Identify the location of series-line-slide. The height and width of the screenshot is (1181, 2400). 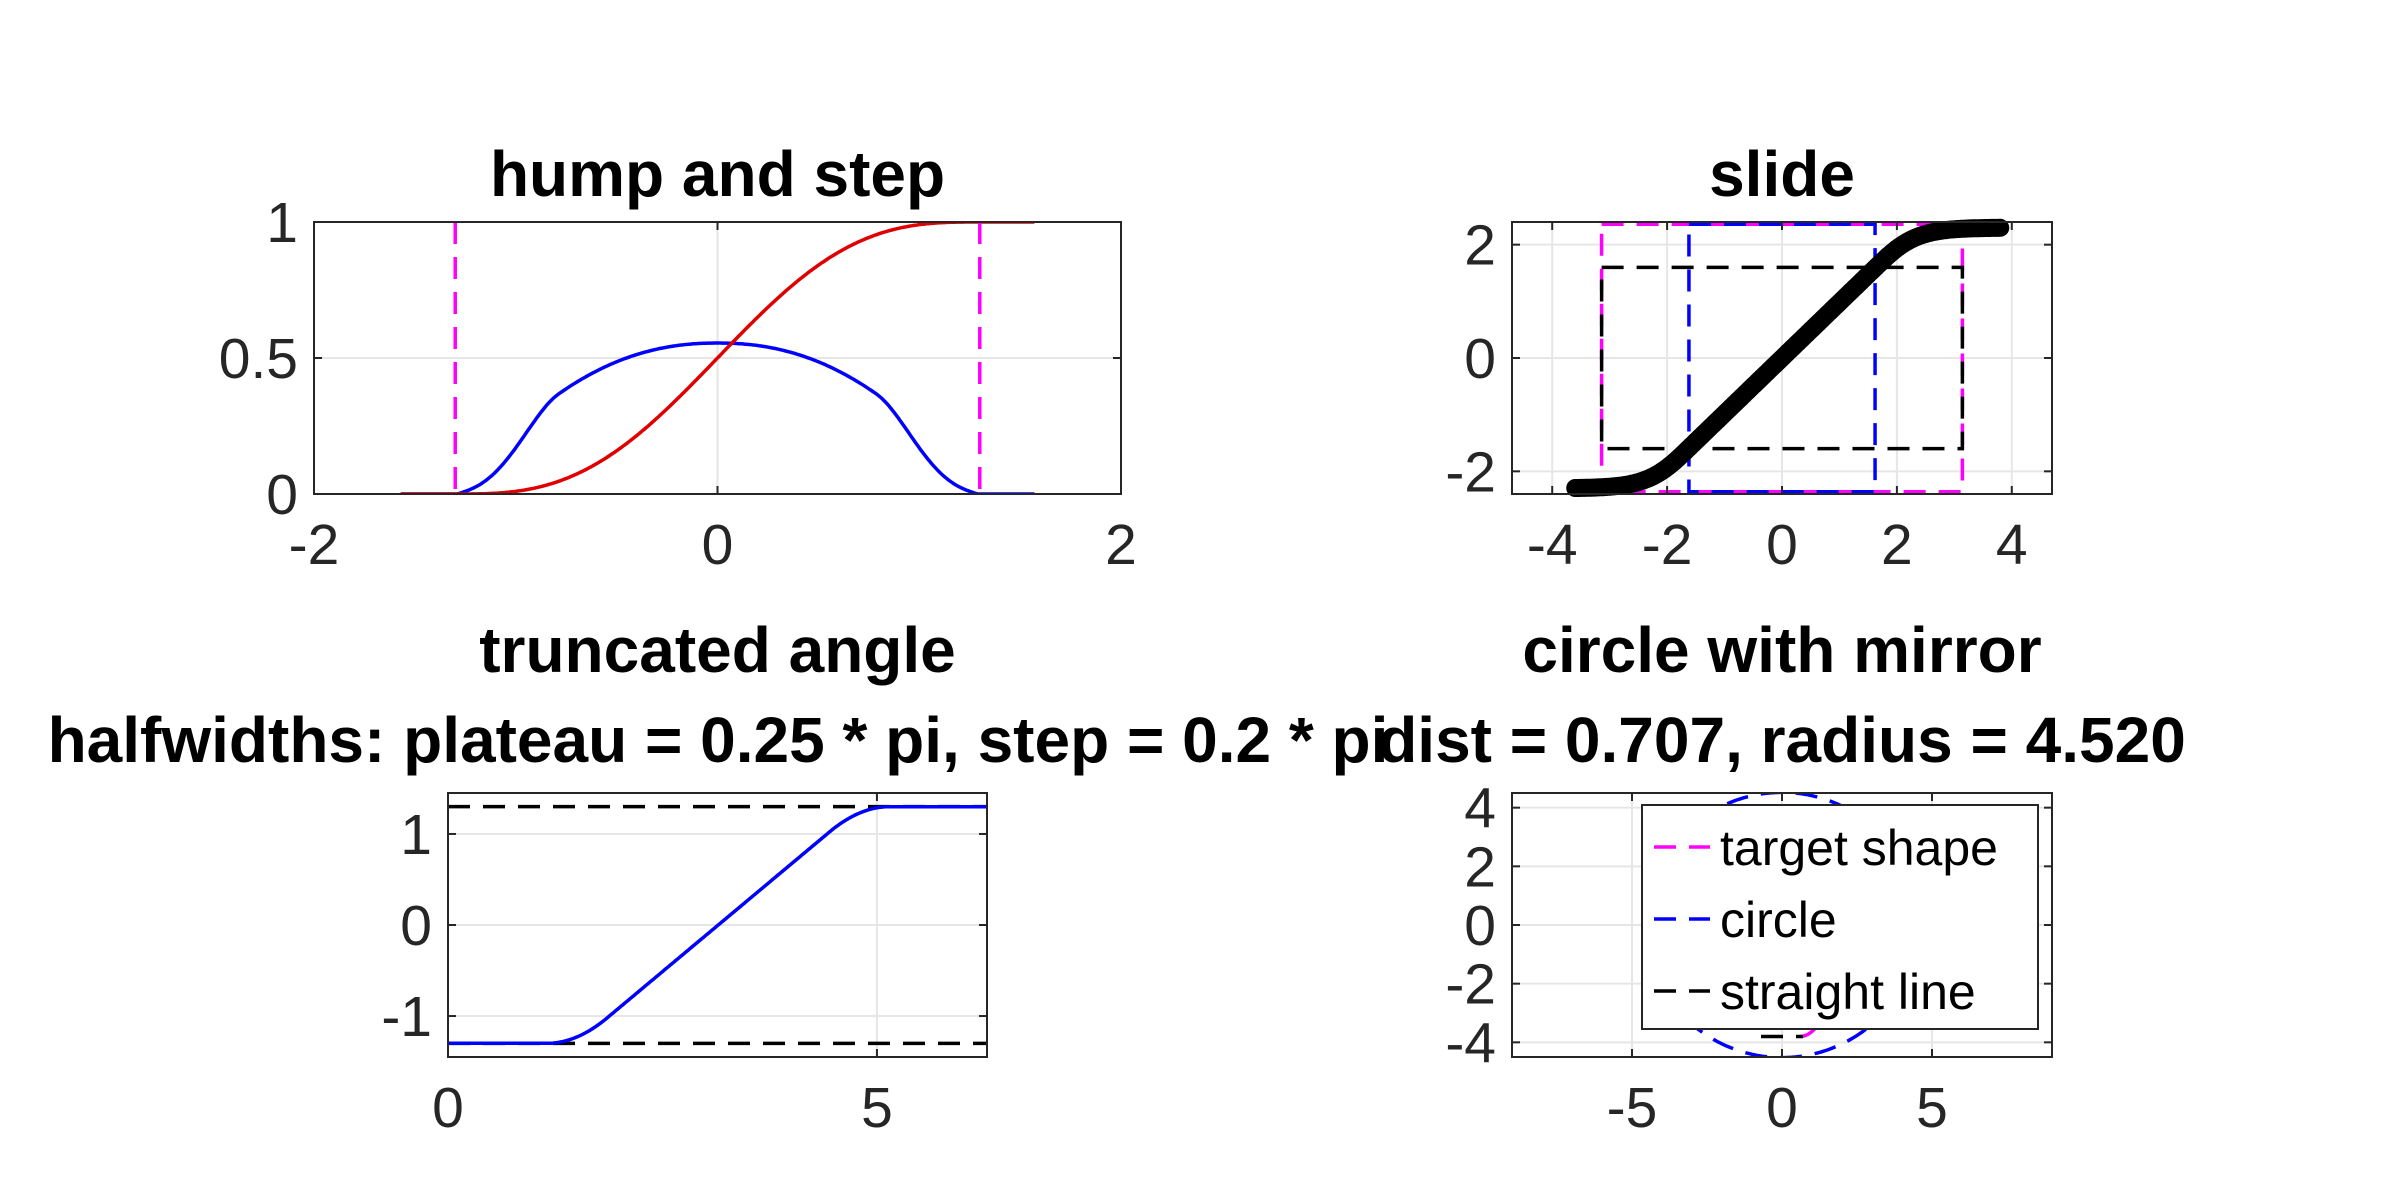
(1788, 357).